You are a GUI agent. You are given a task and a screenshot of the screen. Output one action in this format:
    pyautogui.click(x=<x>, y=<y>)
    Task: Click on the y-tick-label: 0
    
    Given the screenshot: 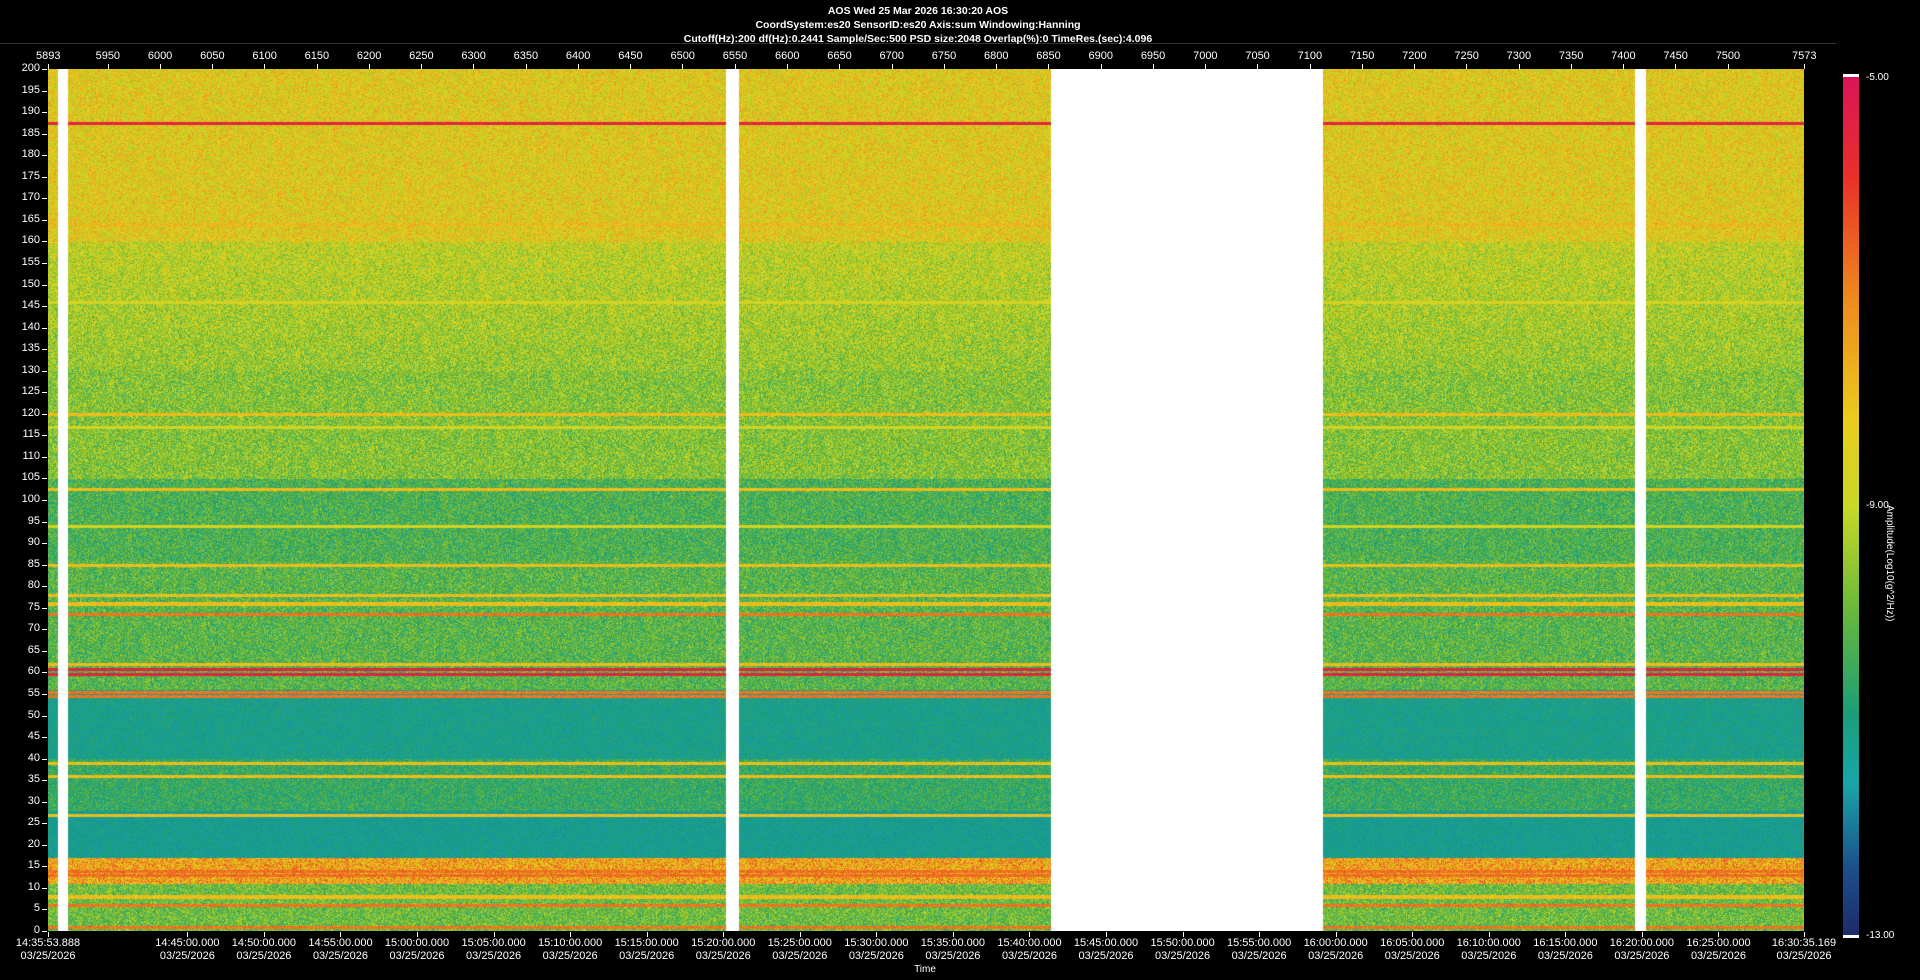 What is the action you would take?
    pyautogui.click(x=36, y=930)
    